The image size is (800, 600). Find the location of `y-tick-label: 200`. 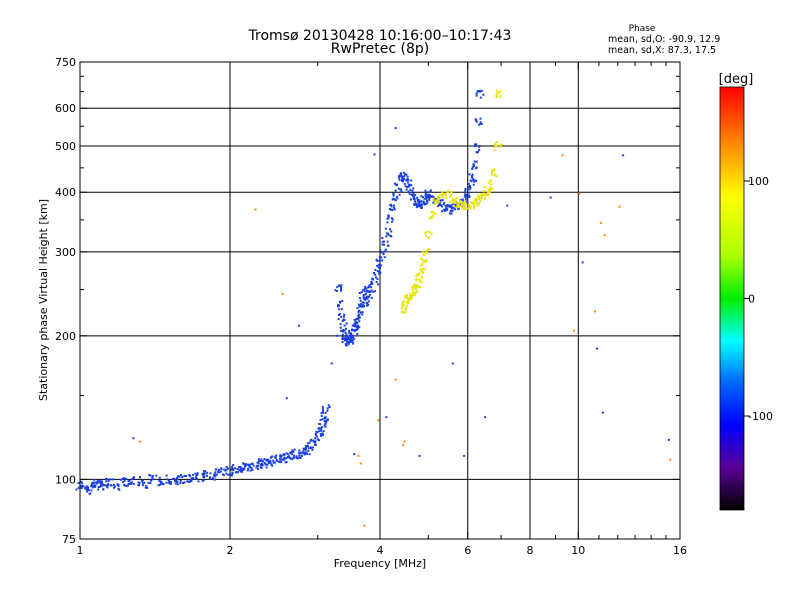

y-tick-label: 200 is located at coordinates (65, 336).